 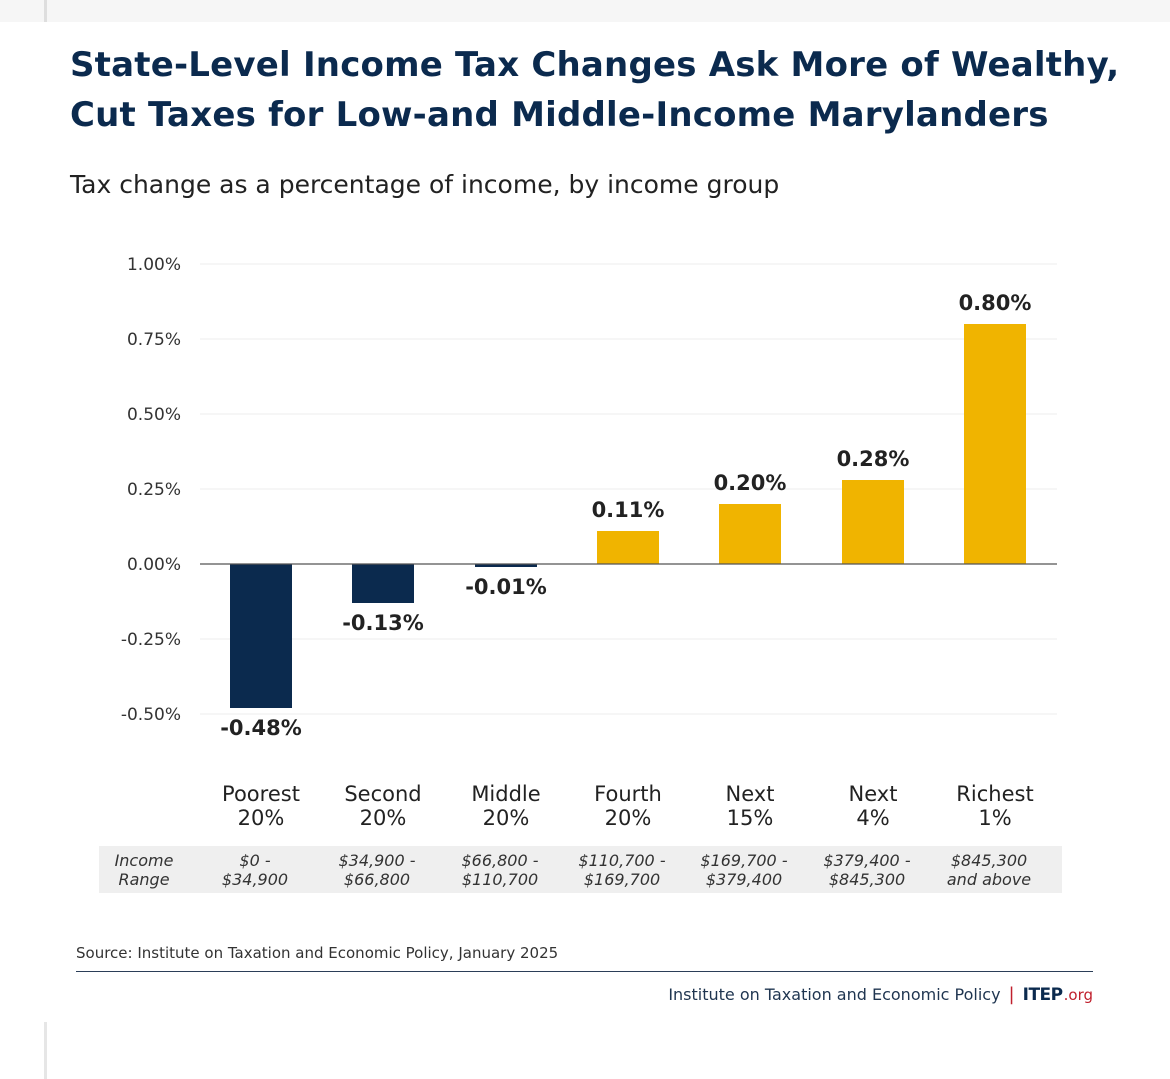 What do you see at coordinates (628, 794) in the screenshot?
I see `x-tick-label: Fourth` at bounding box center [628, 794].